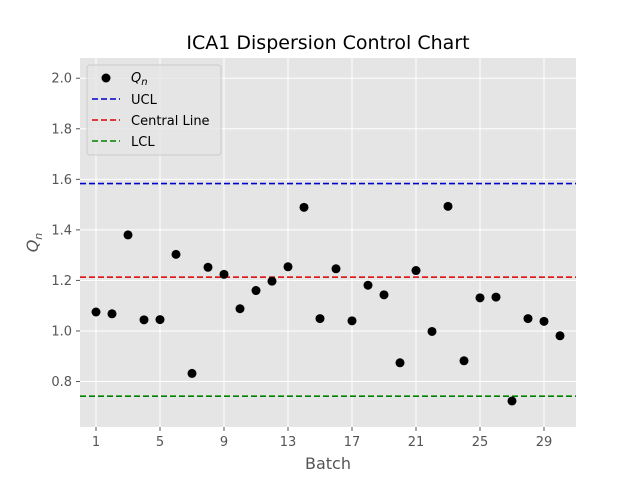  I want to click on legend: Qn UCL Central Line LCL, so click(154, 110).